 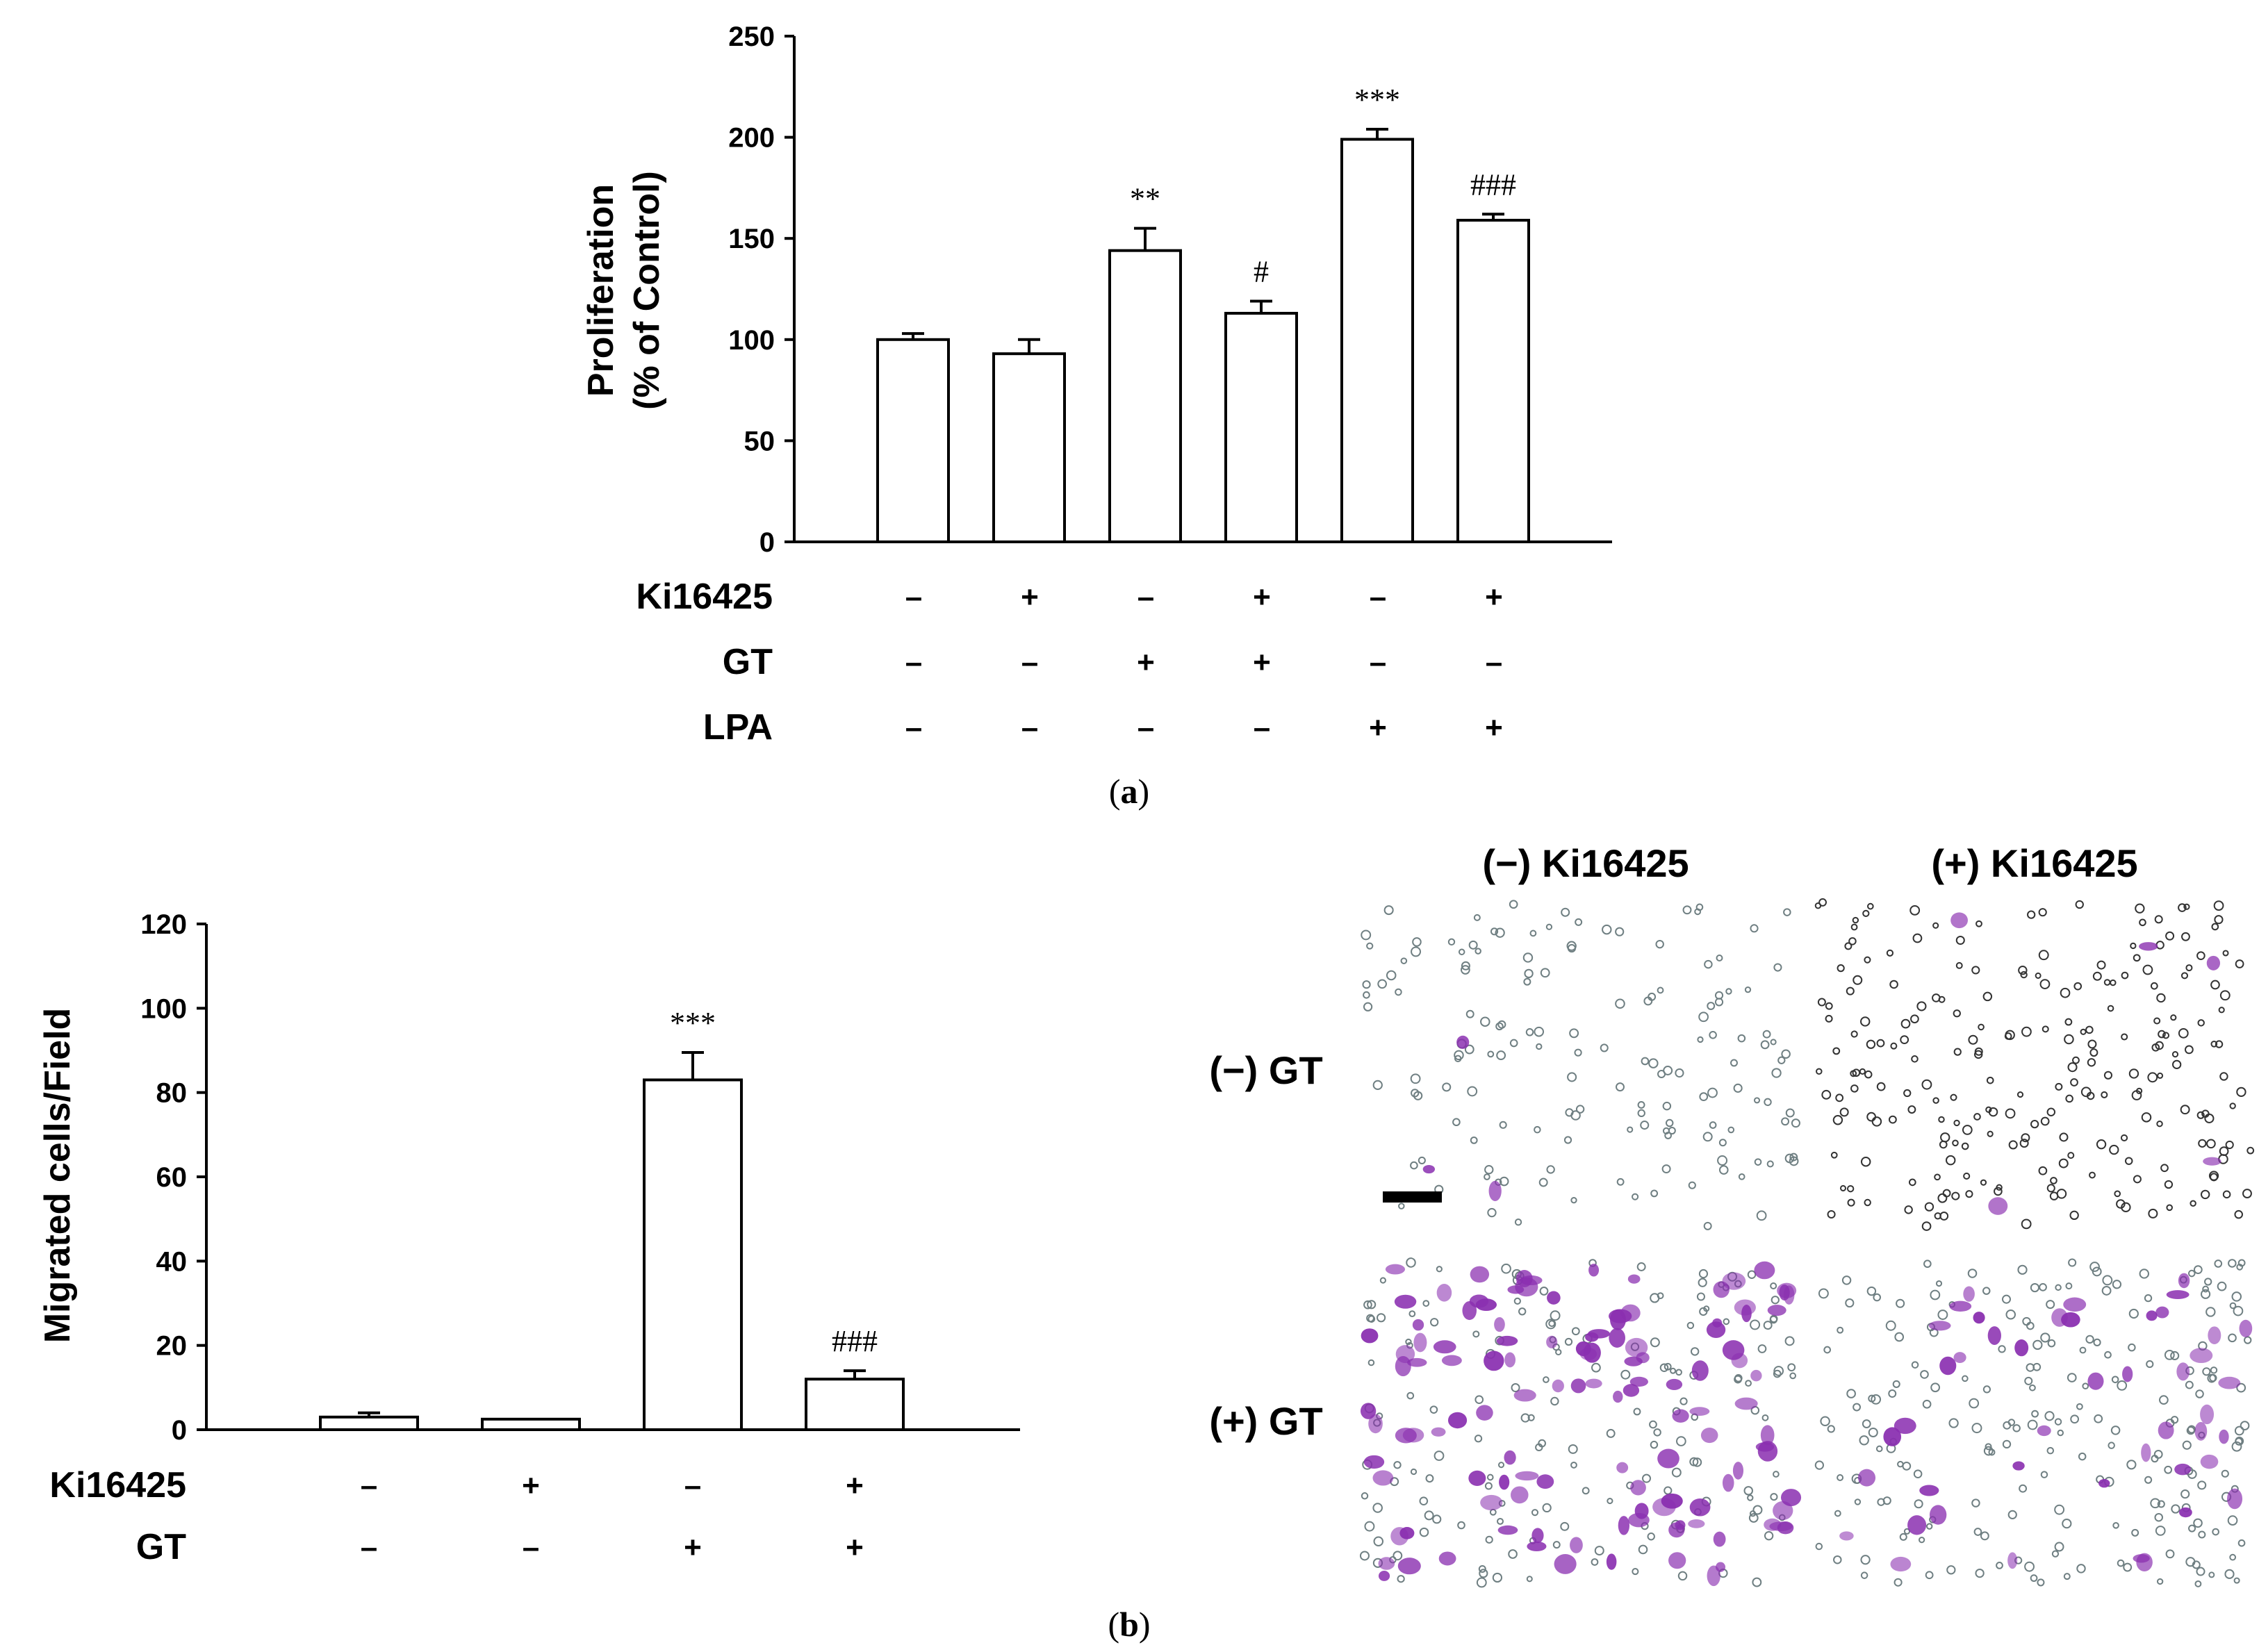 I want to click on condition-sign: –, so click(x=1494, y=662).